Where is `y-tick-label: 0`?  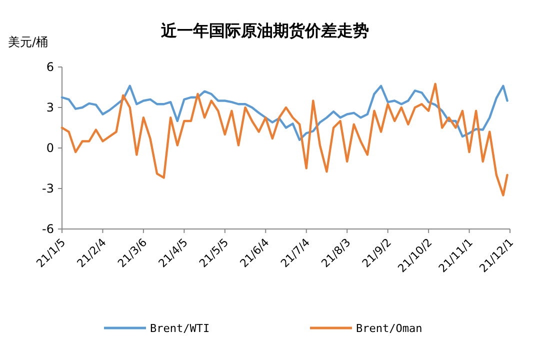 y-tick-label: 0 is located at coordinates (50, 148).